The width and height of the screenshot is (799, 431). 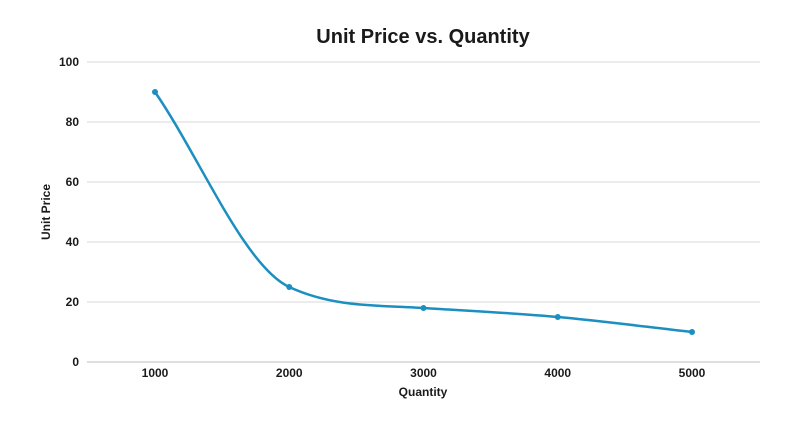 I want to click on x-tick-label: 2000, so click(x=289, y=373).